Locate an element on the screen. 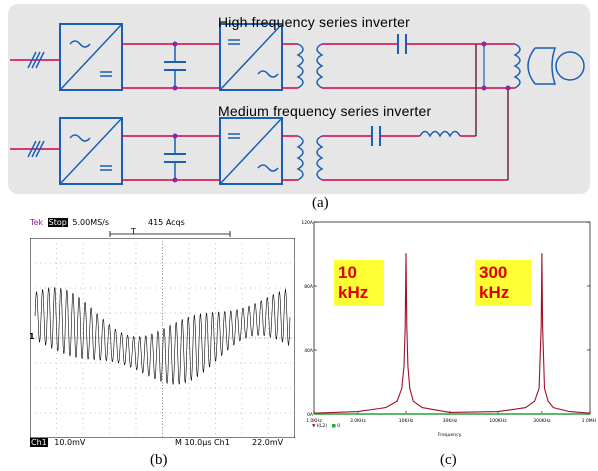  spectrum-legend: ▼ I(L2) ■ 0 is located at coordinates (326, 426).